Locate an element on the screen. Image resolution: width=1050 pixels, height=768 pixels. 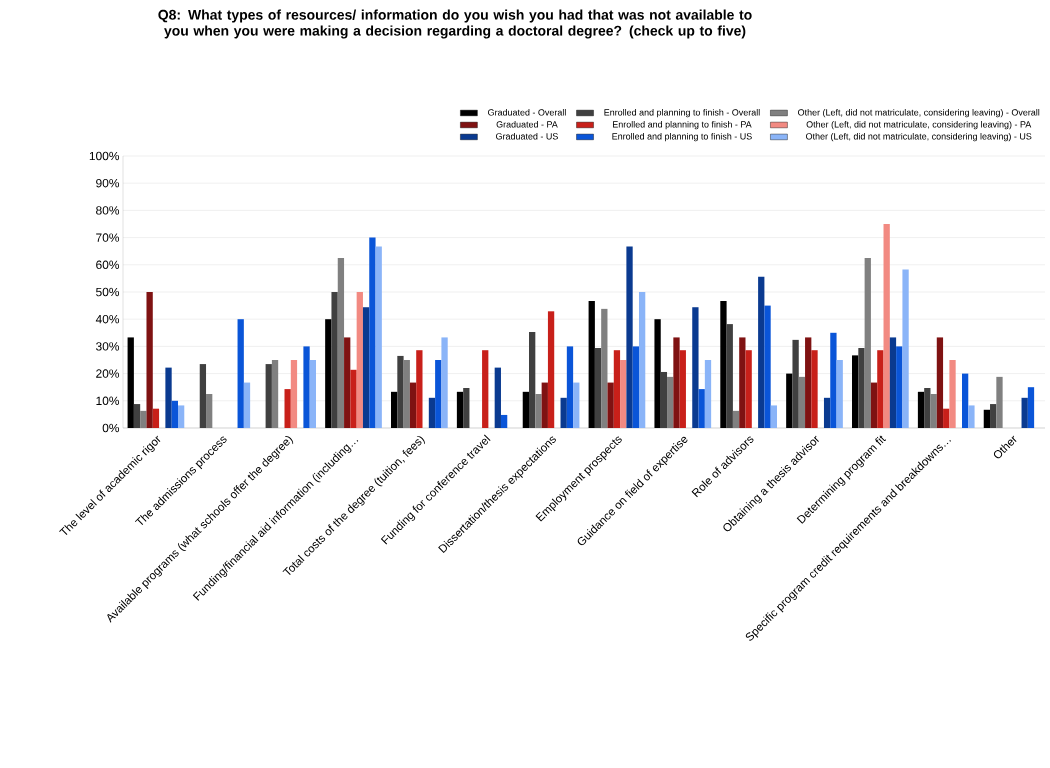
y-tick-label: 0% is located at coordinates (111, 428).